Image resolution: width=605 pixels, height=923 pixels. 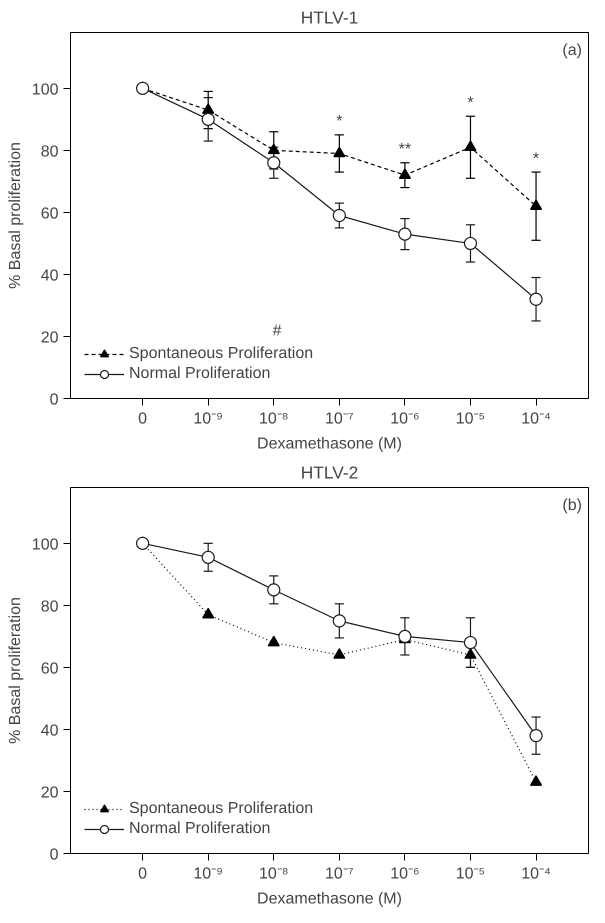 What do you see at coordinates (329, 18) in the screenshot?
I see `chart-title: HTLV-1` at bounding box center [329, 18].